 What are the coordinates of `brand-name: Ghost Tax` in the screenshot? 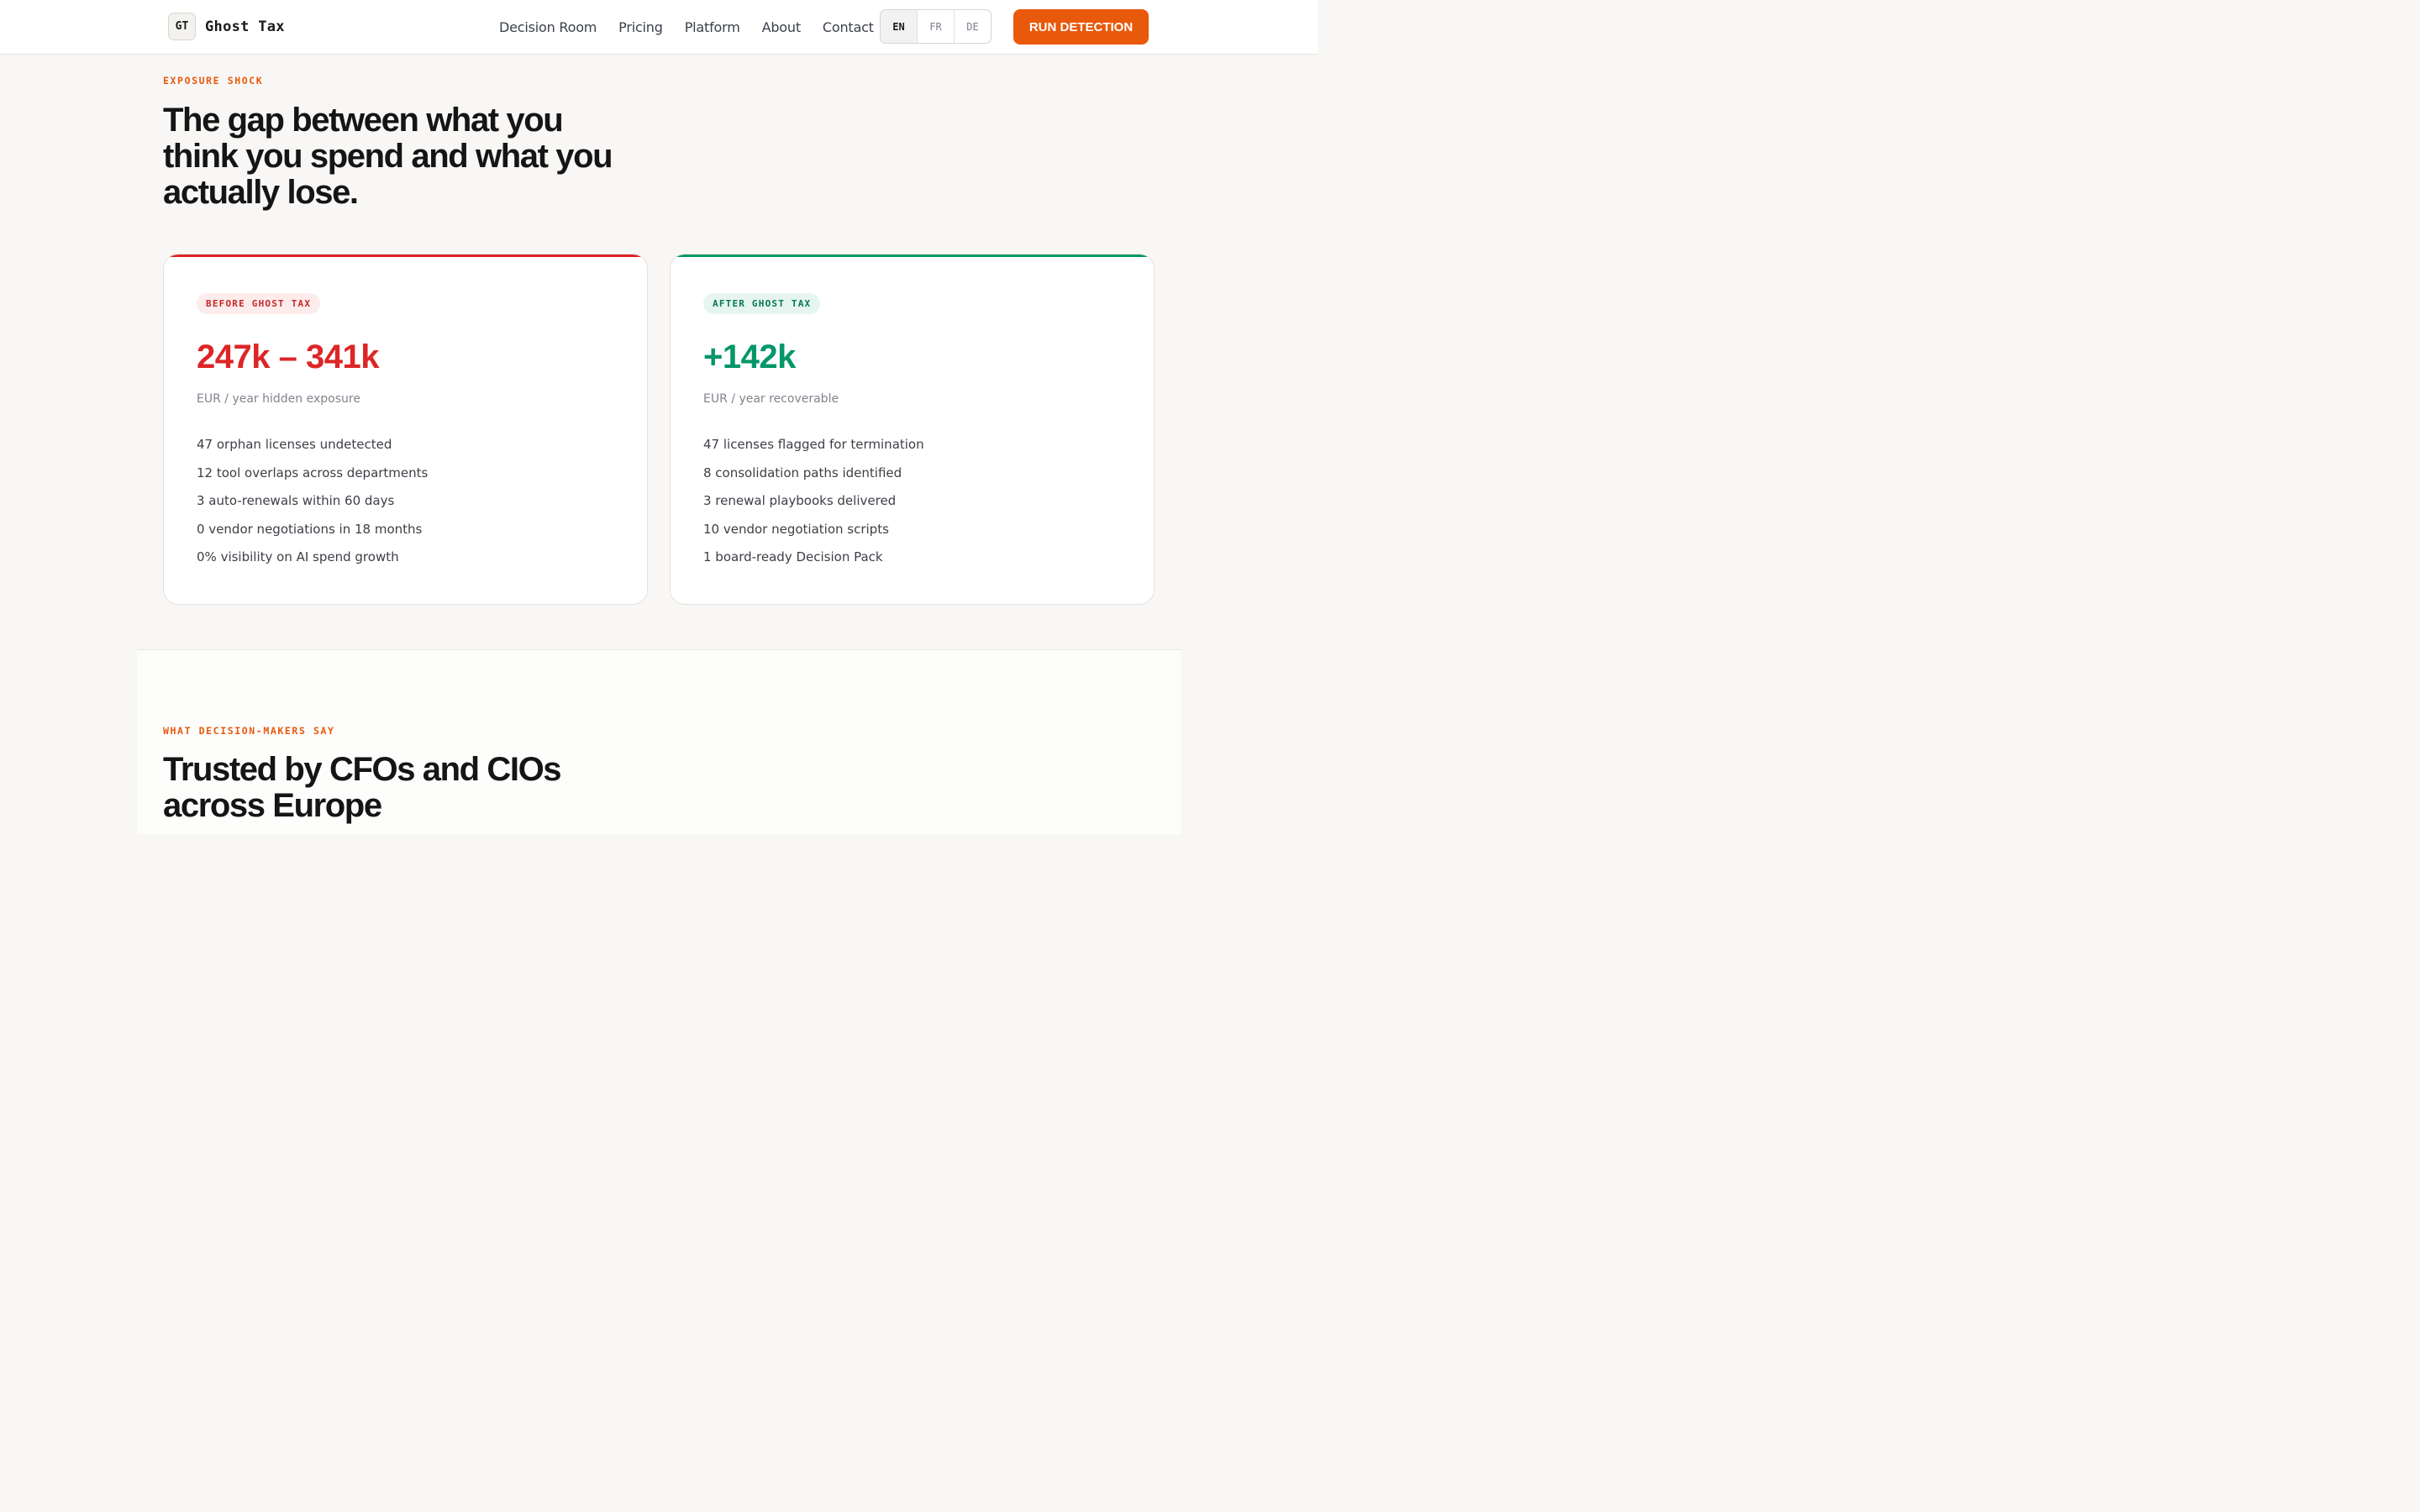 It's located at (245, 26).